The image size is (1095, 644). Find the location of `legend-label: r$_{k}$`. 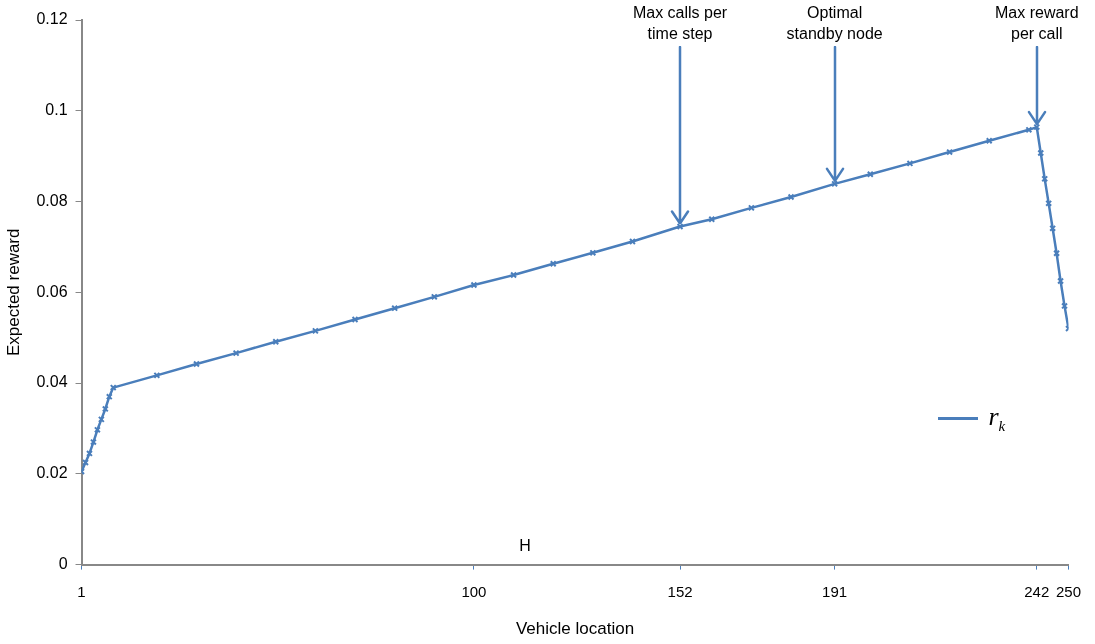

legend-label: r$_{k}$ is located at coordinates (997, 419).